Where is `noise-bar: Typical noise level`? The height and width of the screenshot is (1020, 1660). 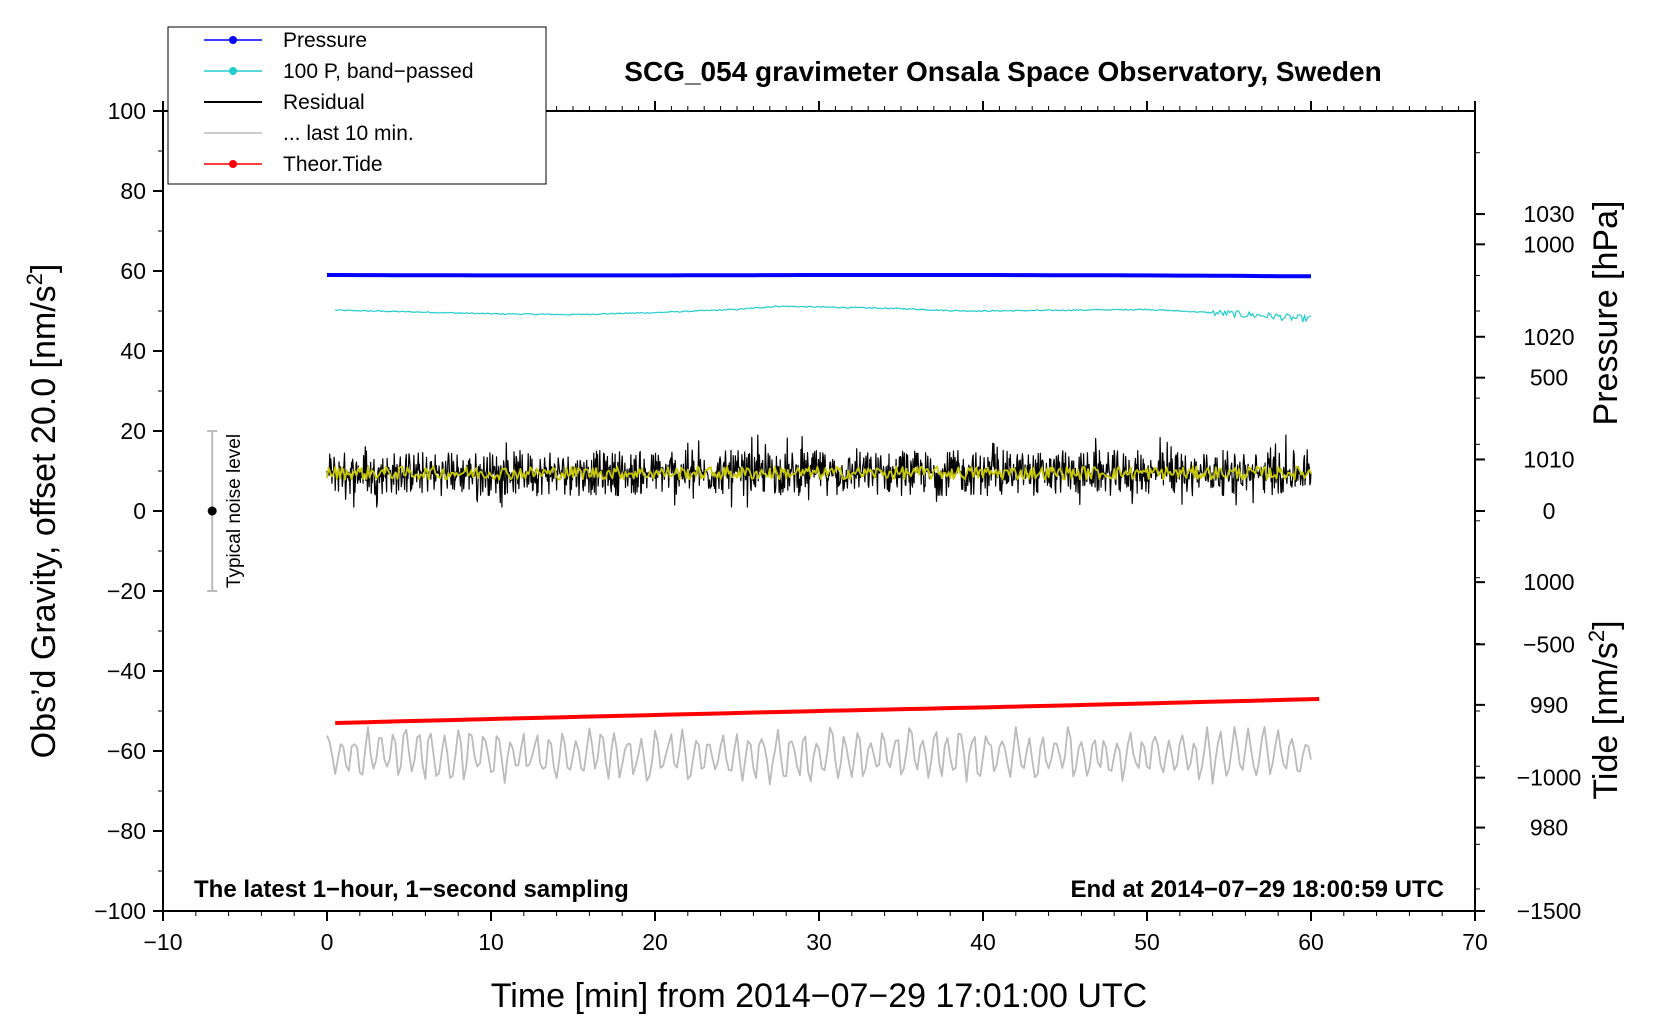
noise-bar: Typical noise level is located at coordinates (226, 511).